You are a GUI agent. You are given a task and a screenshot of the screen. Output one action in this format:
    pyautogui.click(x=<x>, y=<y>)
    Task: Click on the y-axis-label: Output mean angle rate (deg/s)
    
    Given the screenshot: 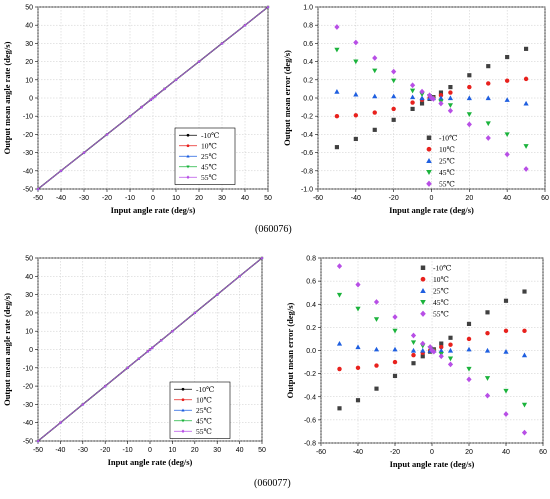 What is the action you would take?
    pyautogui.click(x=7, y=97)
    